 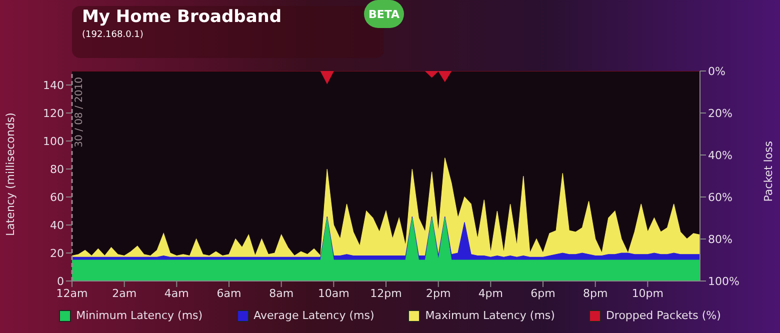 What do you see at coordinates (720, 239) in the screenshot?
I see `y2-tick-label: 80%` at bounding box center [720, 239].